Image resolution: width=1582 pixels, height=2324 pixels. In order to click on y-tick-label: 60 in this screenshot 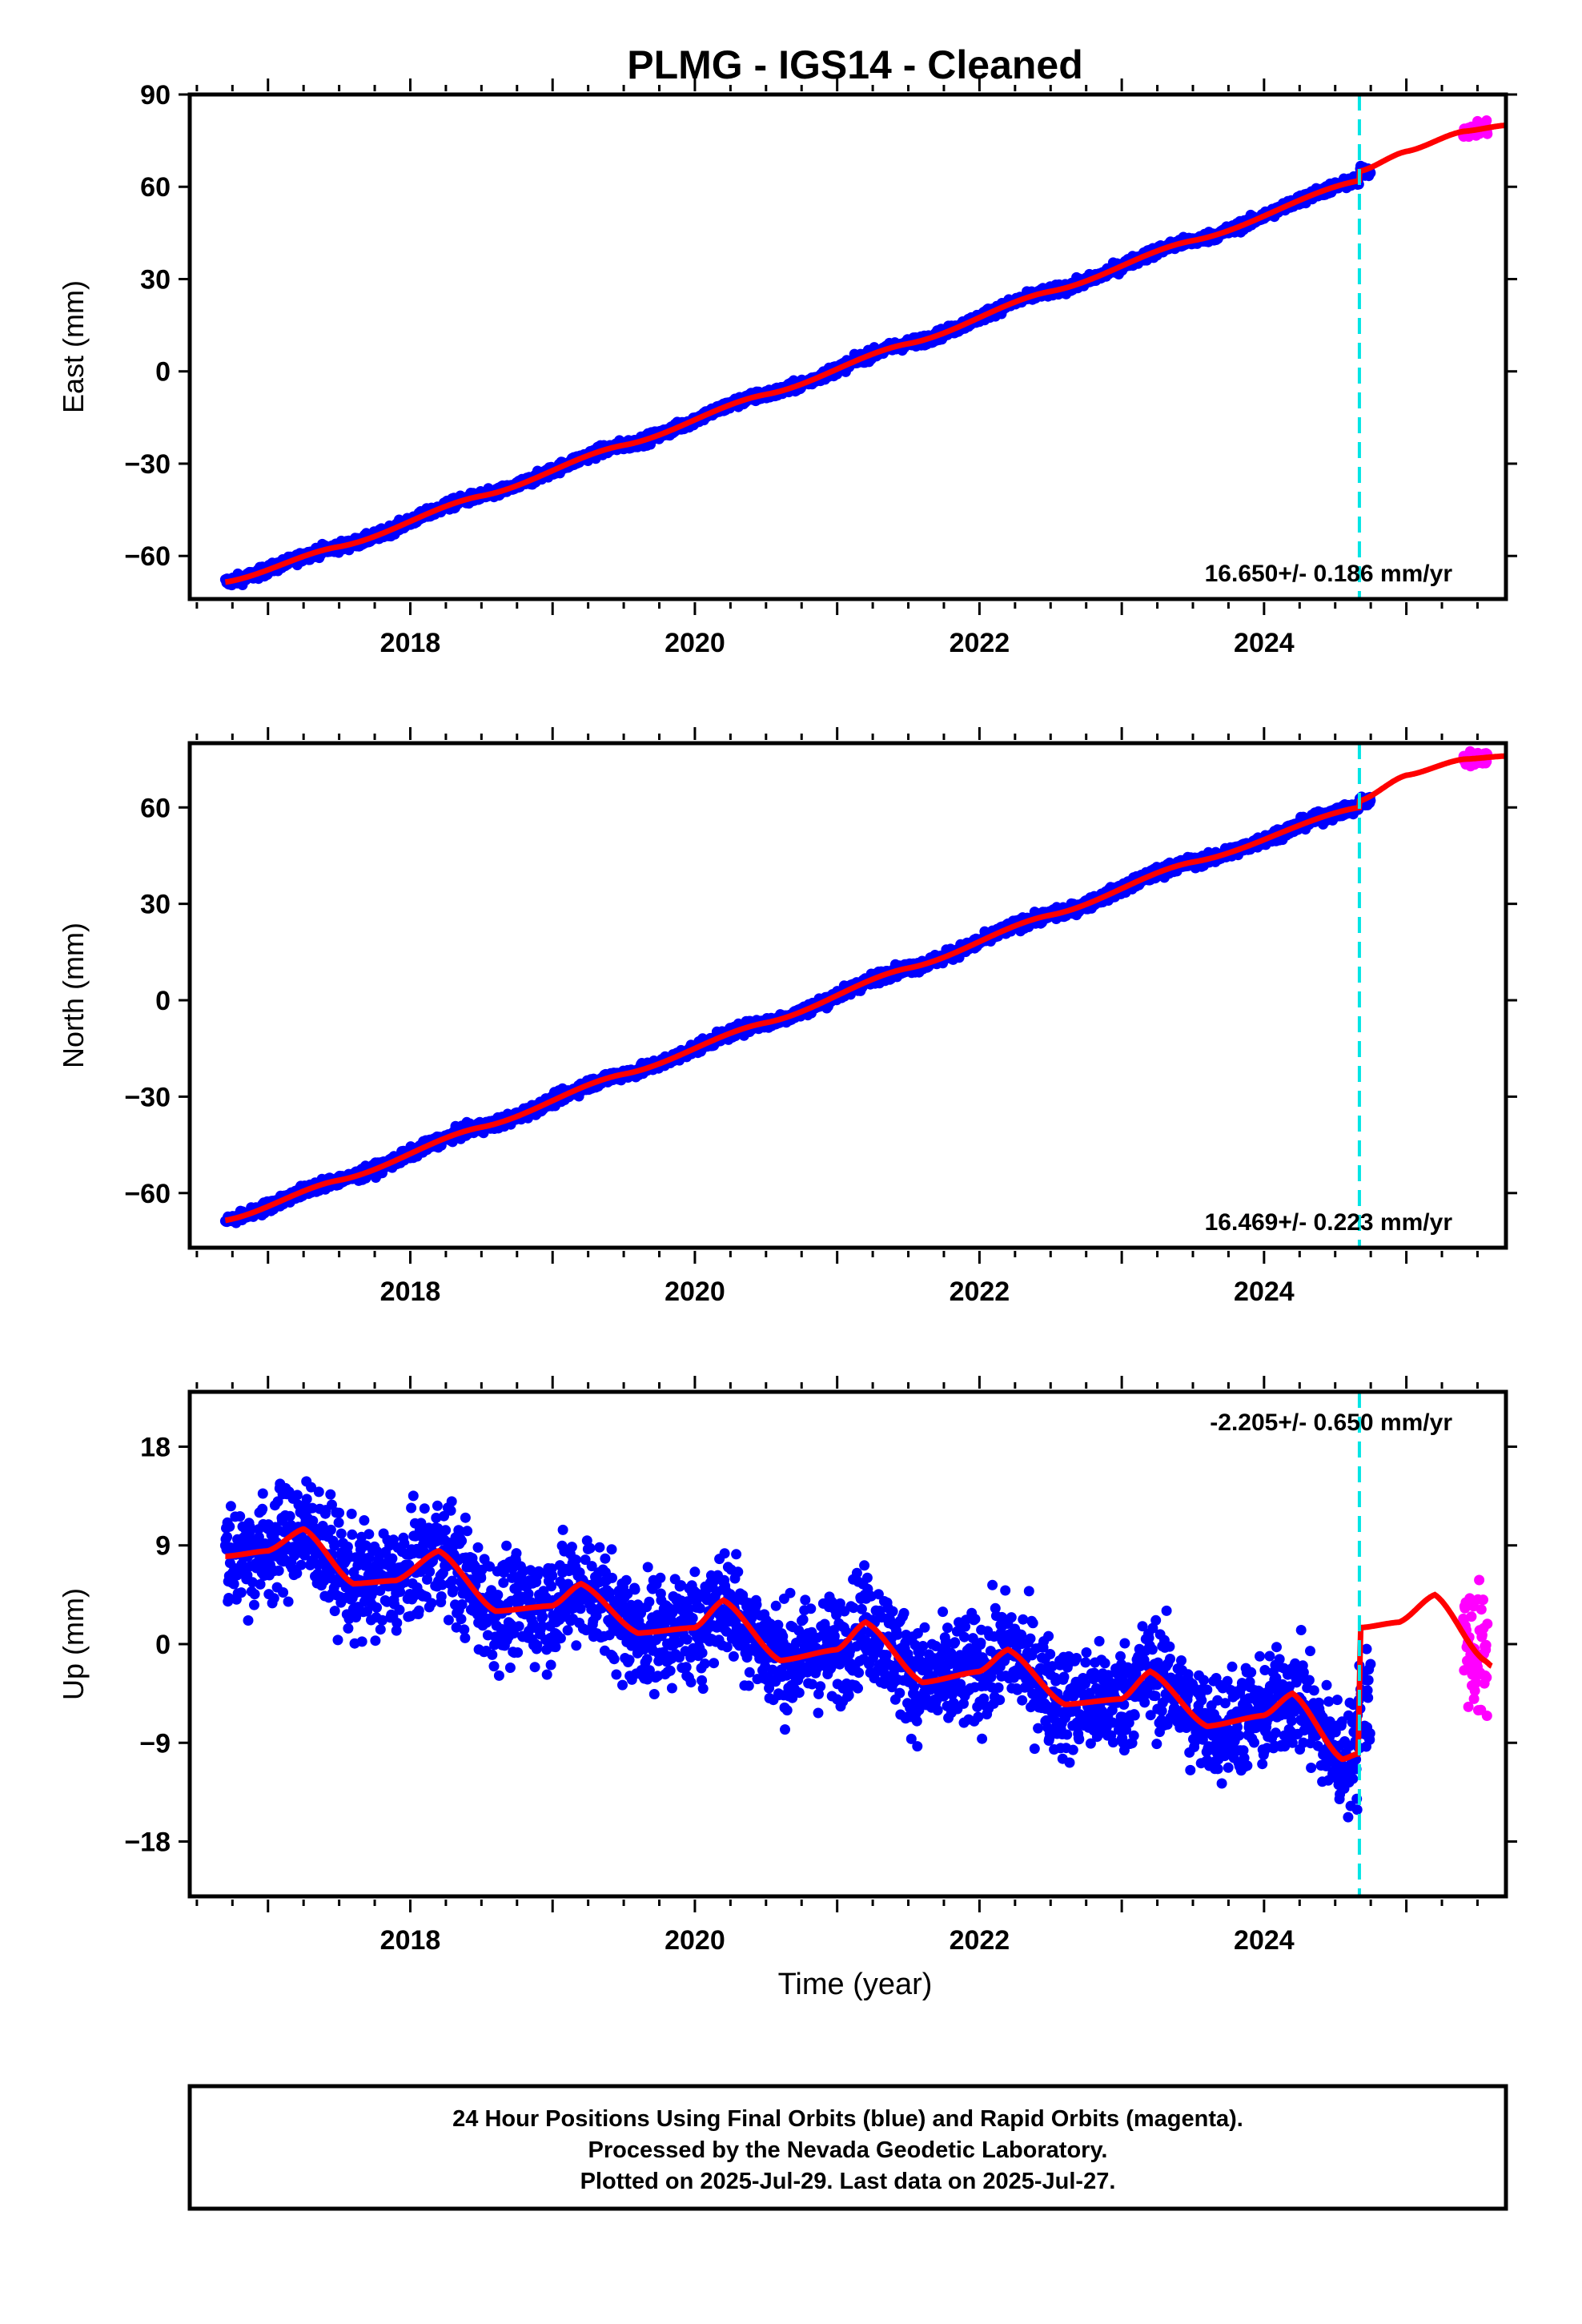, I will do `click(155, 187)`.